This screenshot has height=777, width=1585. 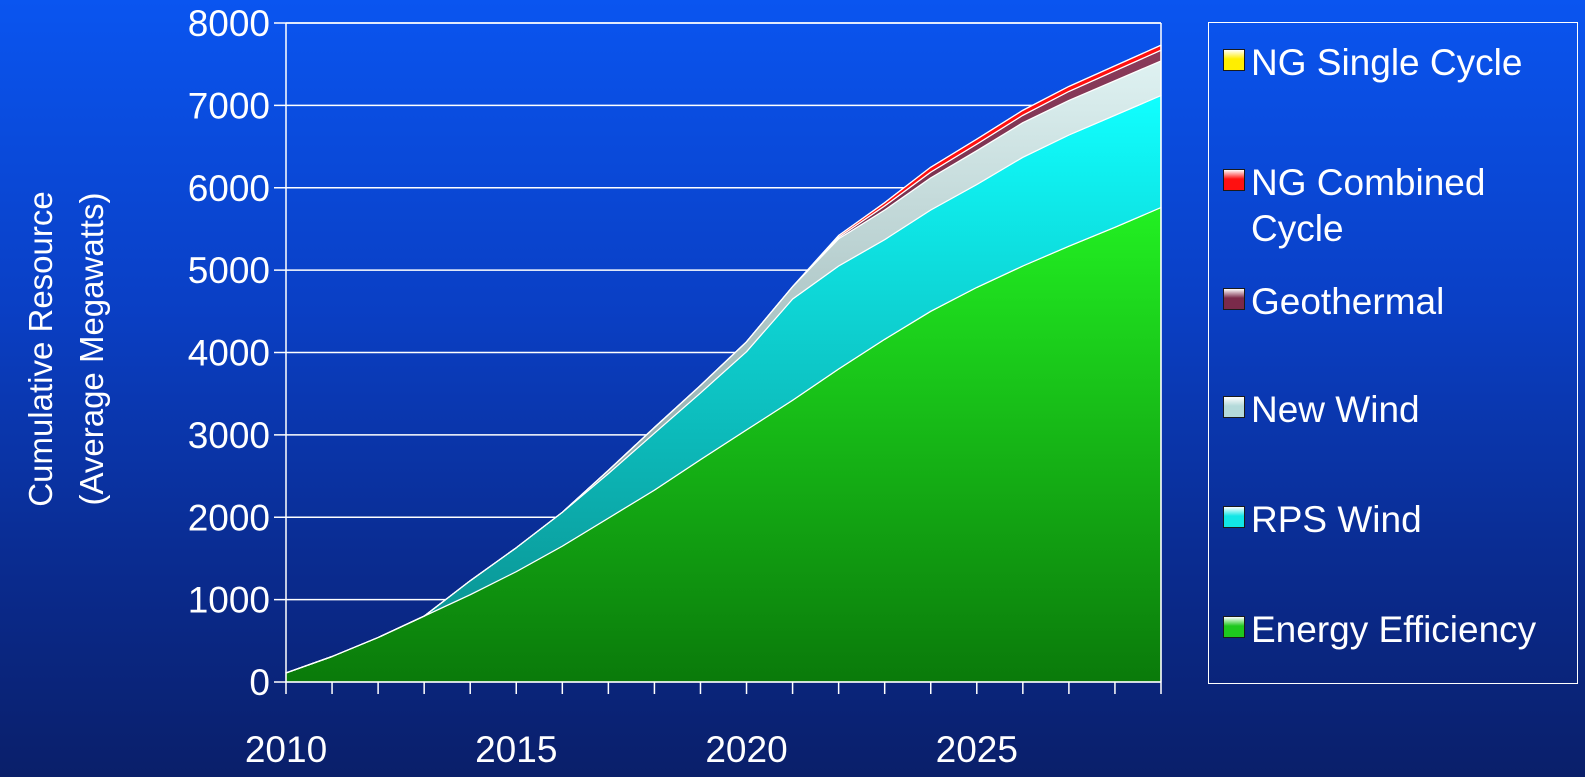 What do you see at coordinates (1234, 627) in the screenshot?
I see `legend-swatch-energy-efficiency` at bounding box center [1234, 627].